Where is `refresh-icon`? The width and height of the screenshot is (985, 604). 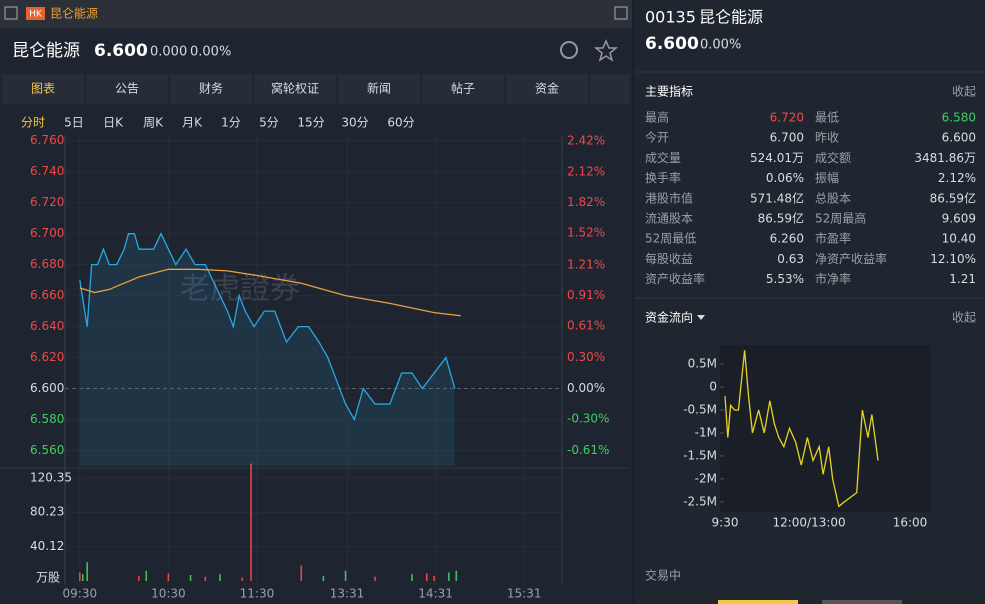
refresh-icon is located at coordinates (569, 50).